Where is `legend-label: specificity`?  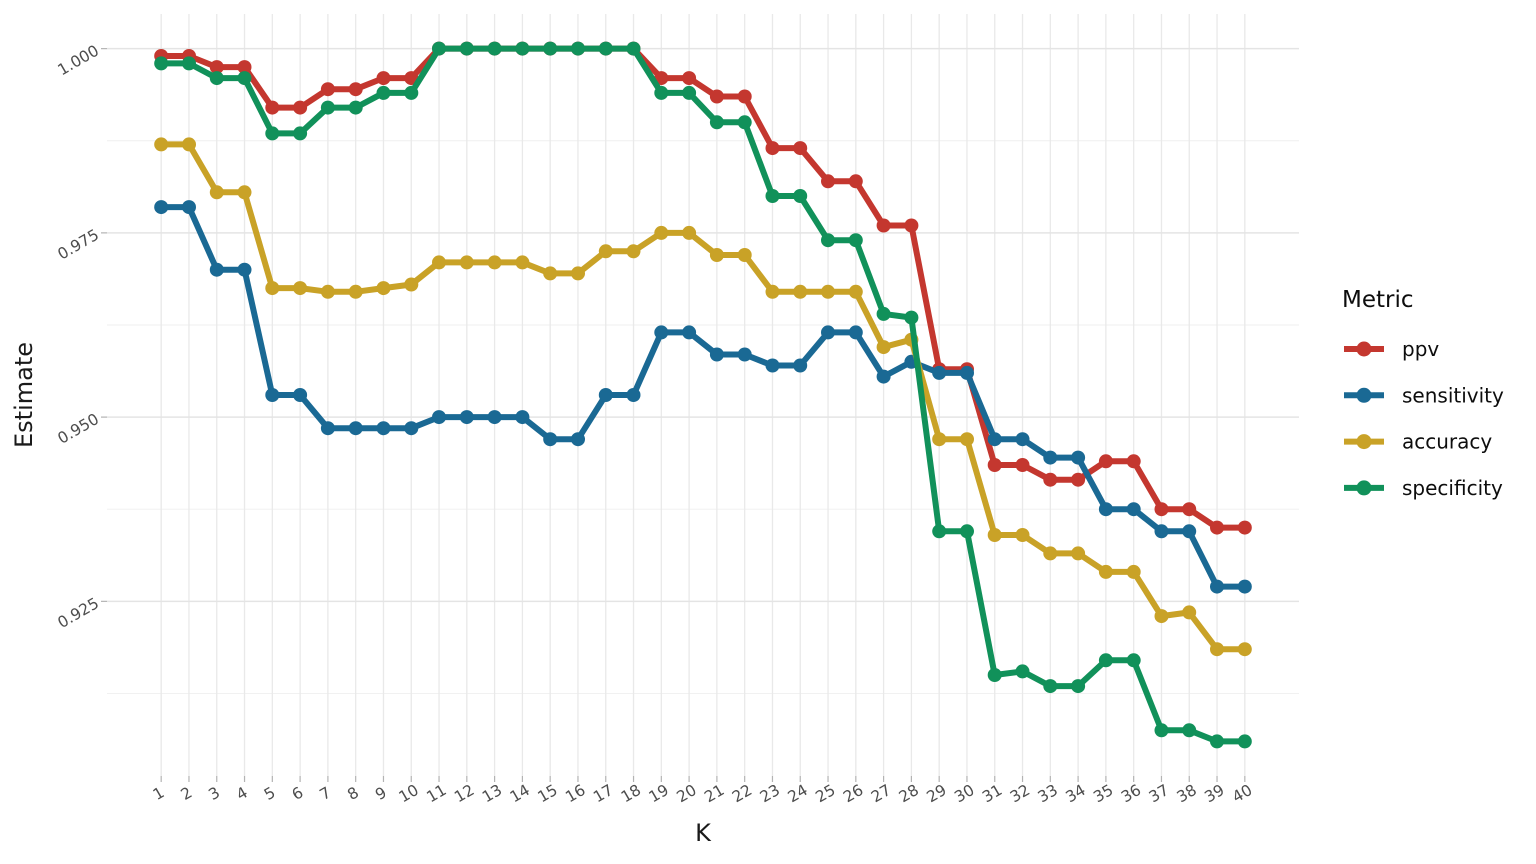
legend-label: specificity is located at coordinates (1452, 488).